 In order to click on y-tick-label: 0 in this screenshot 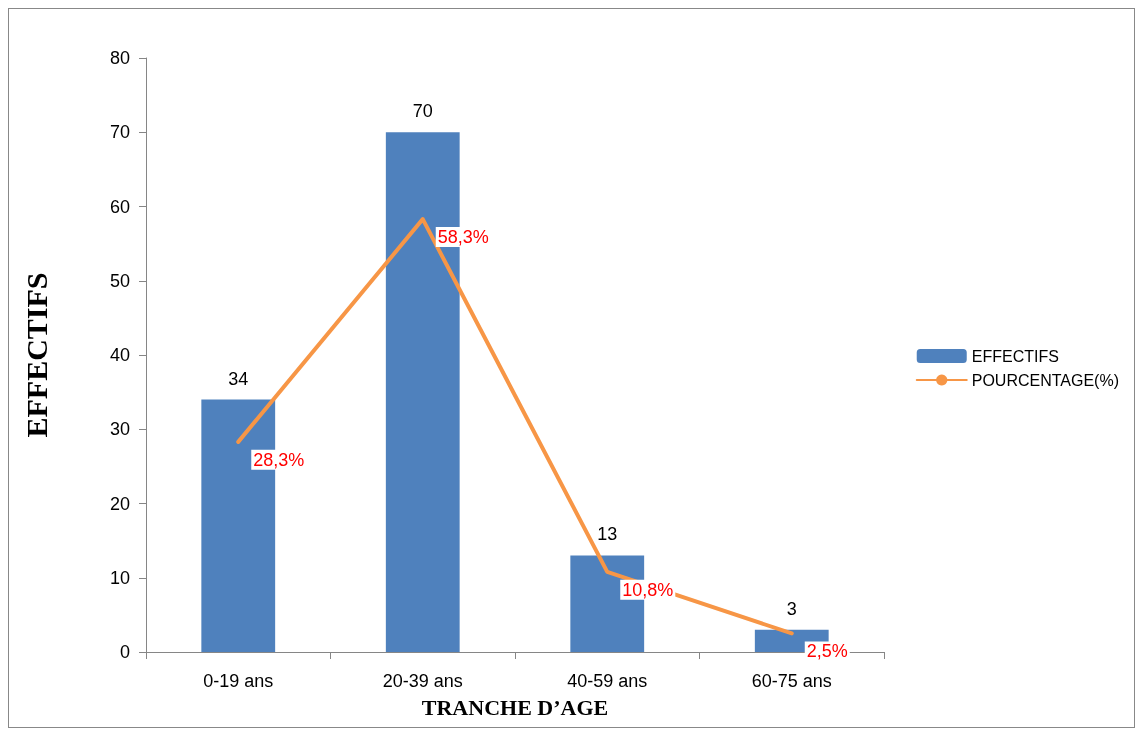, I will do `click(124, 652)`.